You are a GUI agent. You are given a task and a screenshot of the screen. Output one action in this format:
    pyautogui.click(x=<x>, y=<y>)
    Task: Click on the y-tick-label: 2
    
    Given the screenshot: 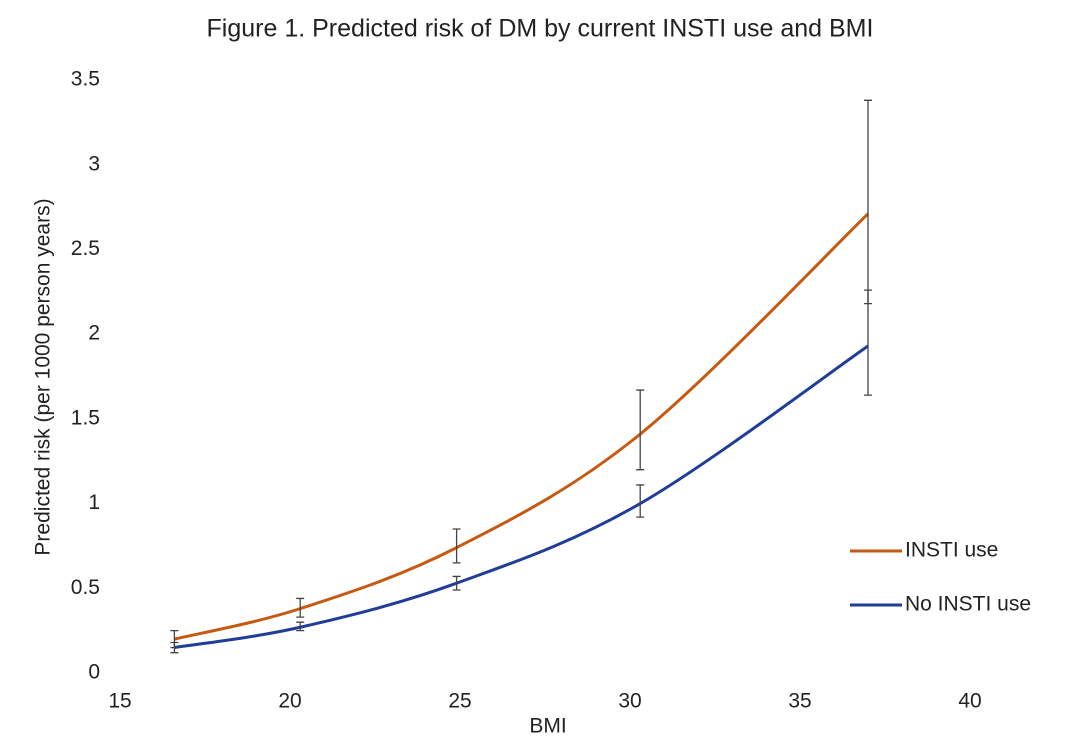 What is the action you would take?
    pyautogui.click(x=94, y=333)
    